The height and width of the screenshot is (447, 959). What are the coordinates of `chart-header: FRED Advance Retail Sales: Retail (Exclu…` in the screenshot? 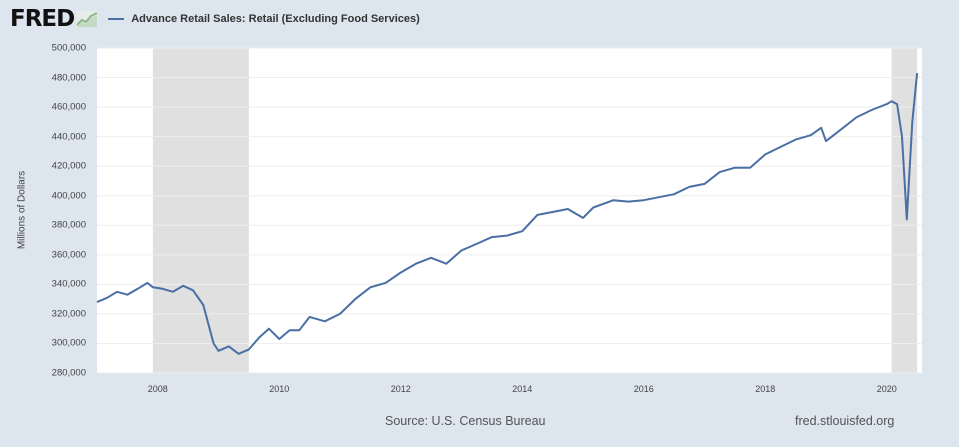 It's located at (215, 19).